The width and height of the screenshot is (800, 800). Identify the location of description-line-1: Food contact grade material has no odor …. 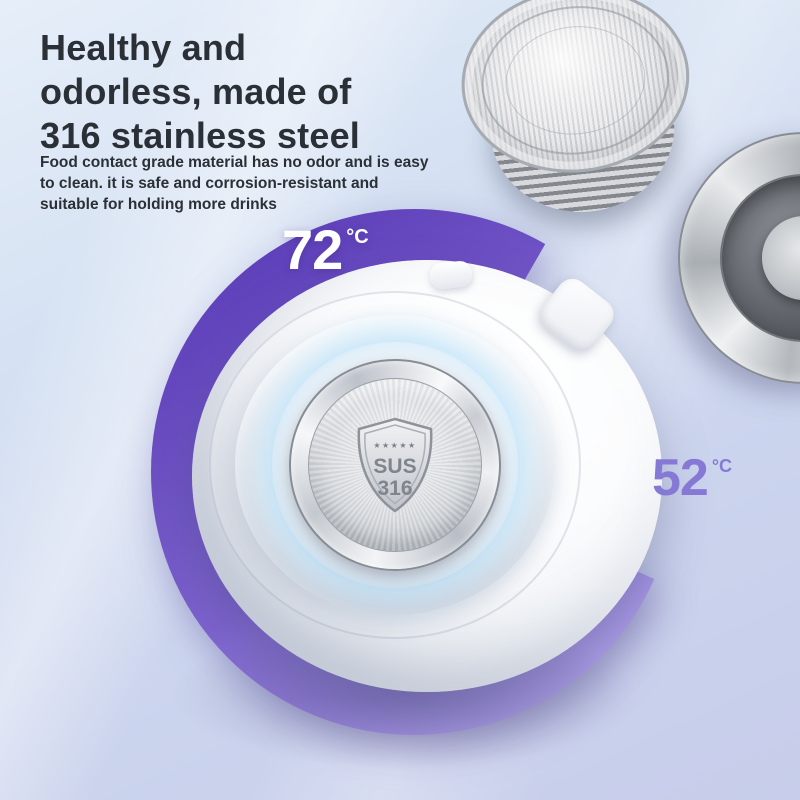
(234, 162).